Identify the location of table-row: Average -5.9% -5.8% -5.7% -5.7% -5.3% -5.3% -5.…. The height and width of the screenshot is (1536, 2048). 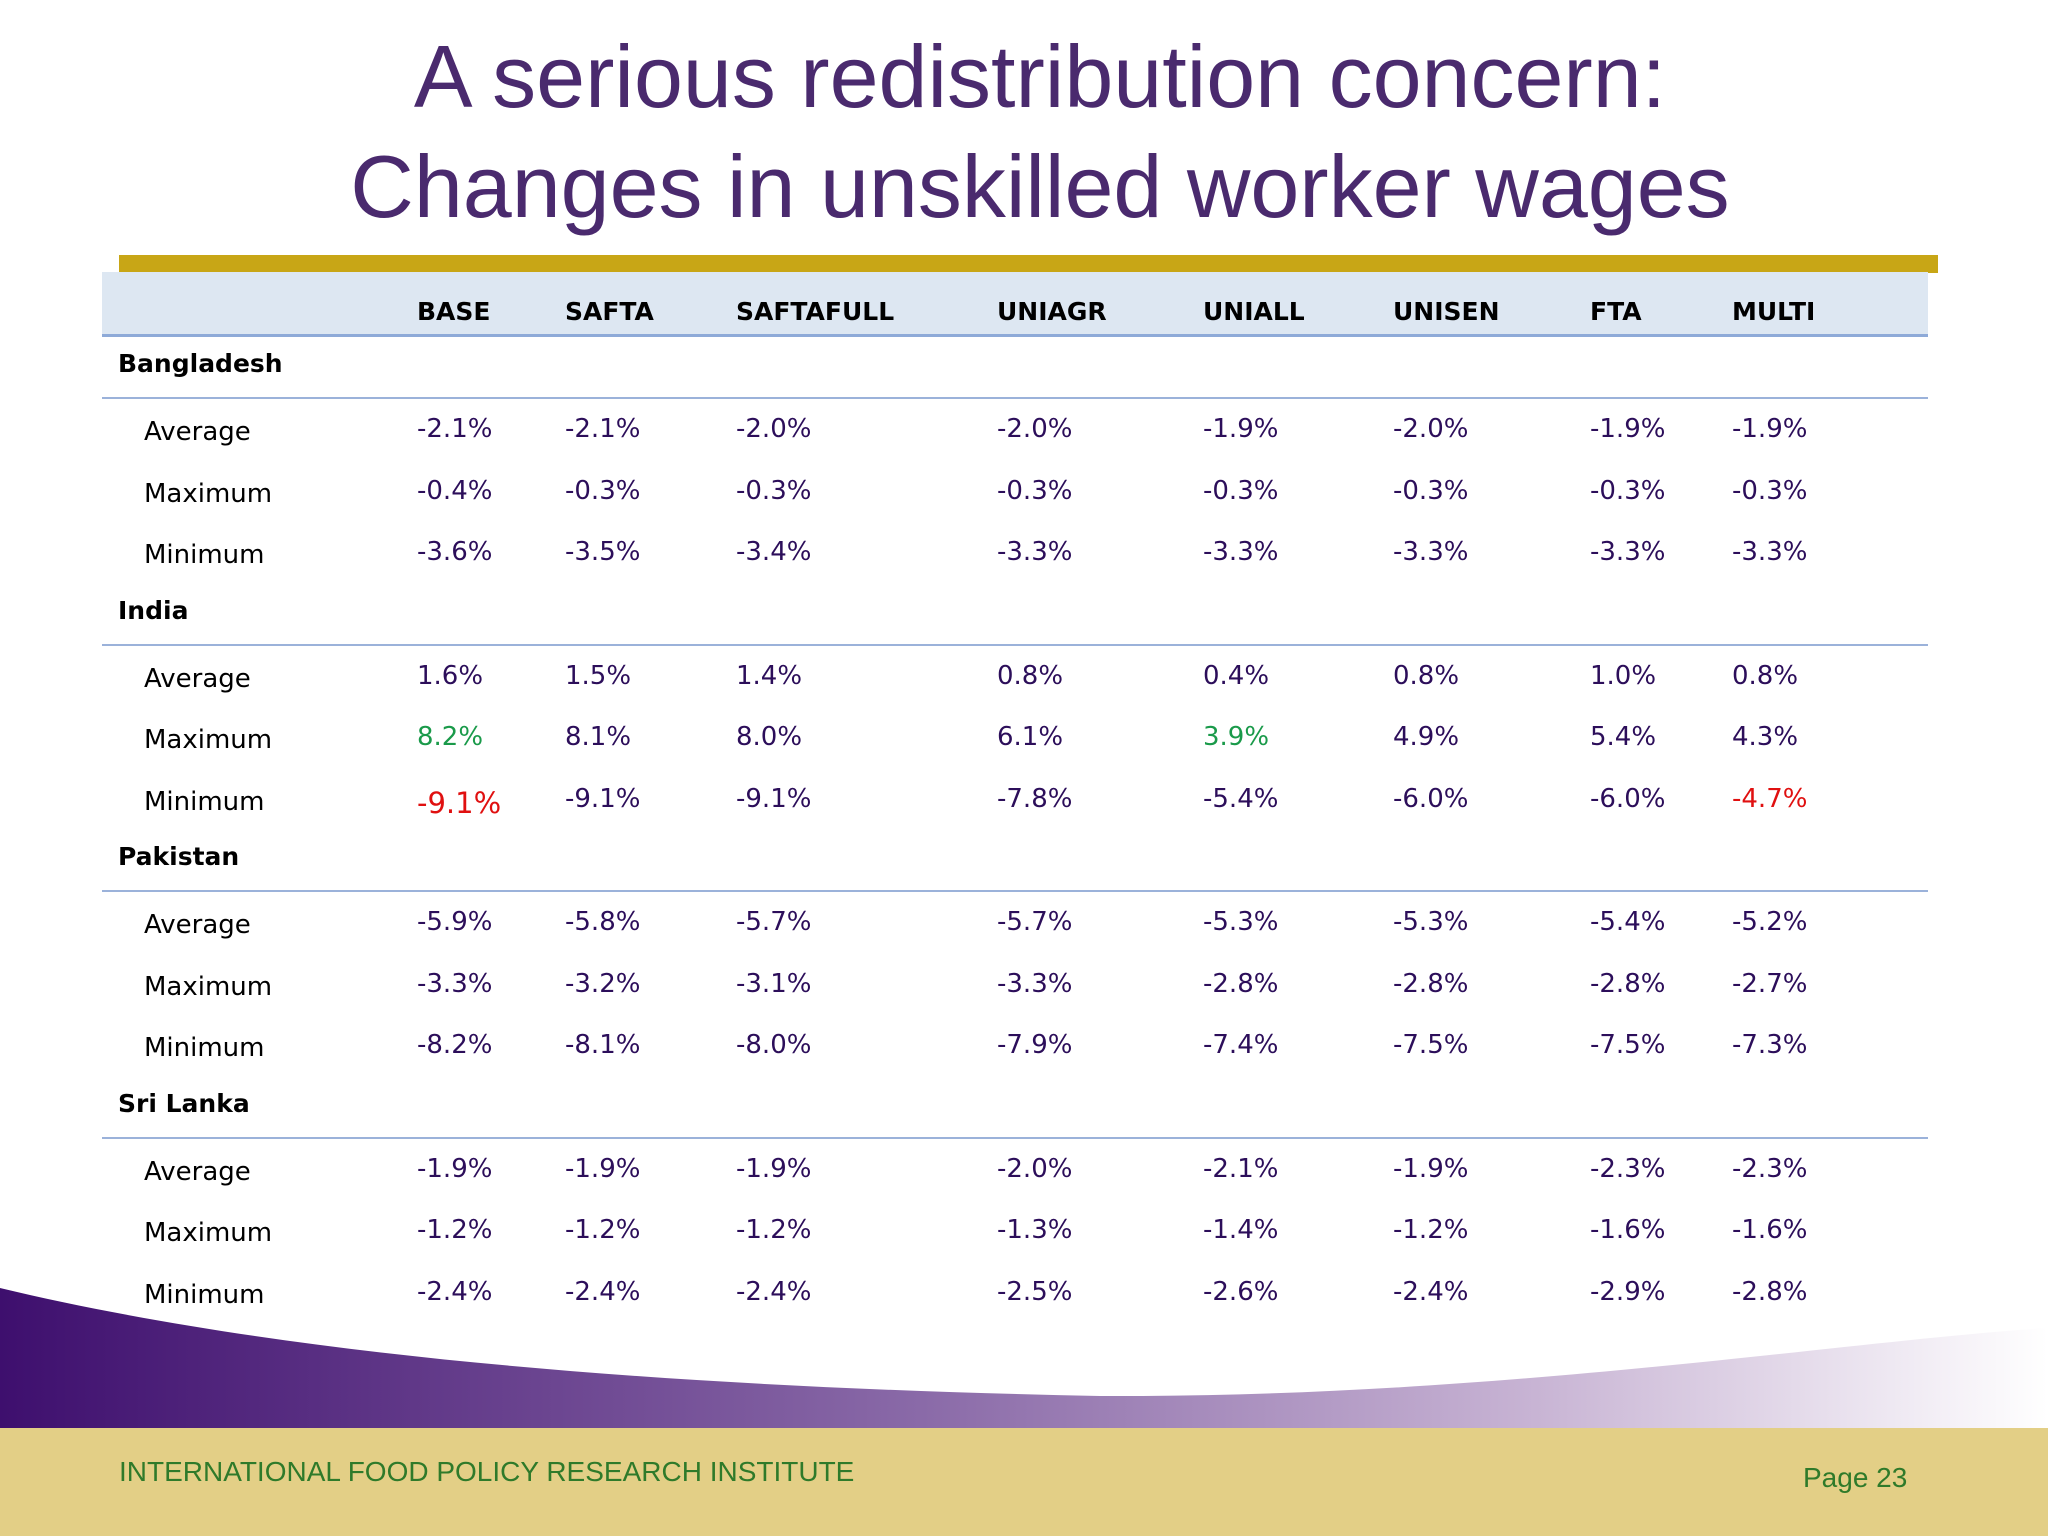
(1015, 923).